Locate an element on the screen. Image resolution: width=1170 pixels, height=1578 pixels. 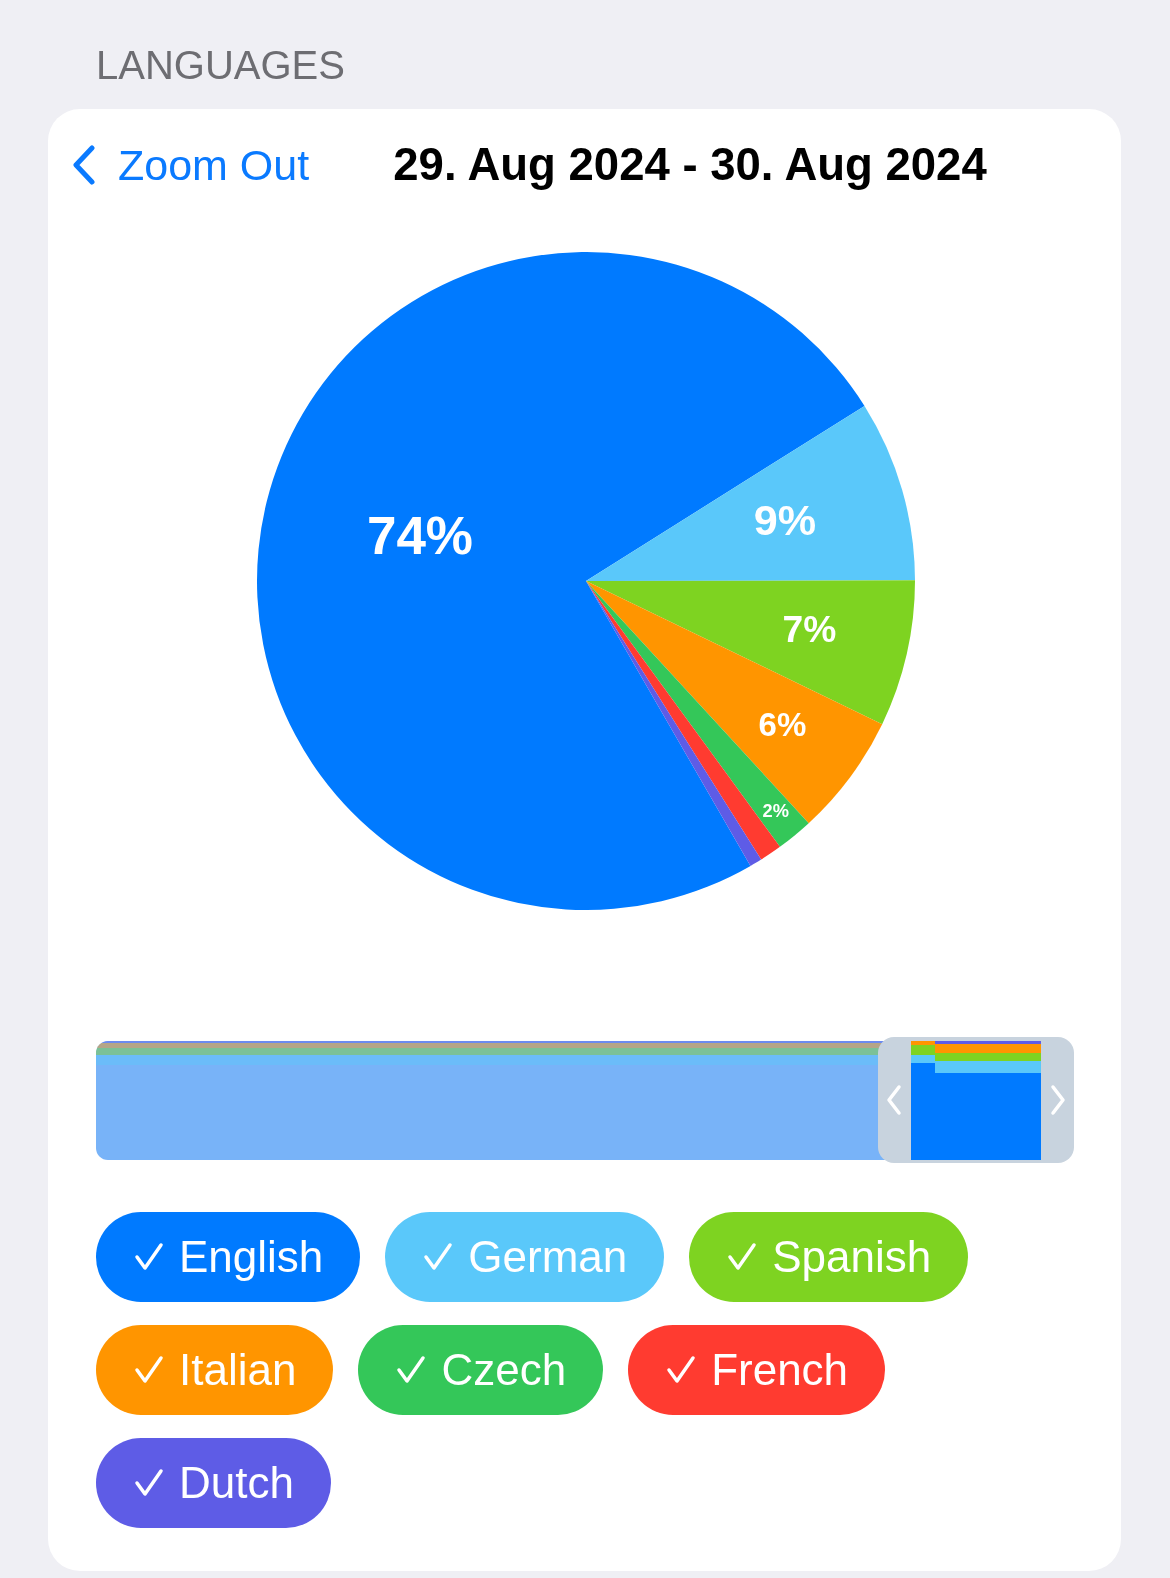
chart-title: LANGUAGES is located at coordinates (220, 65).